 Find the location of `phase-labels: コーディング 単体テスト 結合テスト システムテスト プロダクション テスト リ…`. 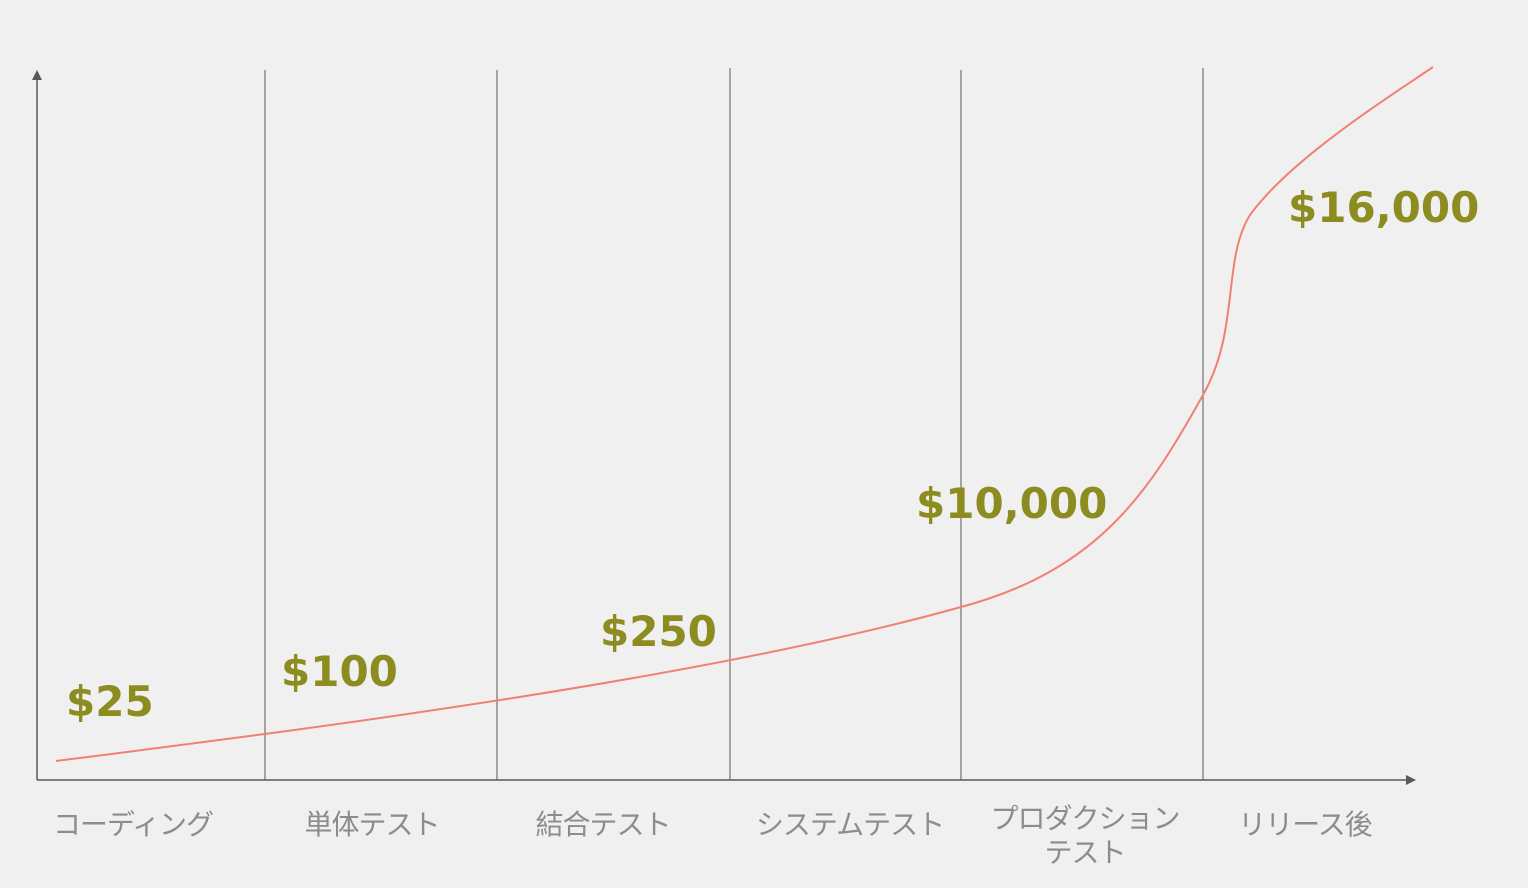

phase-labels: コーディング 単体テスト 結合テスト システムテスト プロダクション テスト リ… is located at coordinates (713, 835).